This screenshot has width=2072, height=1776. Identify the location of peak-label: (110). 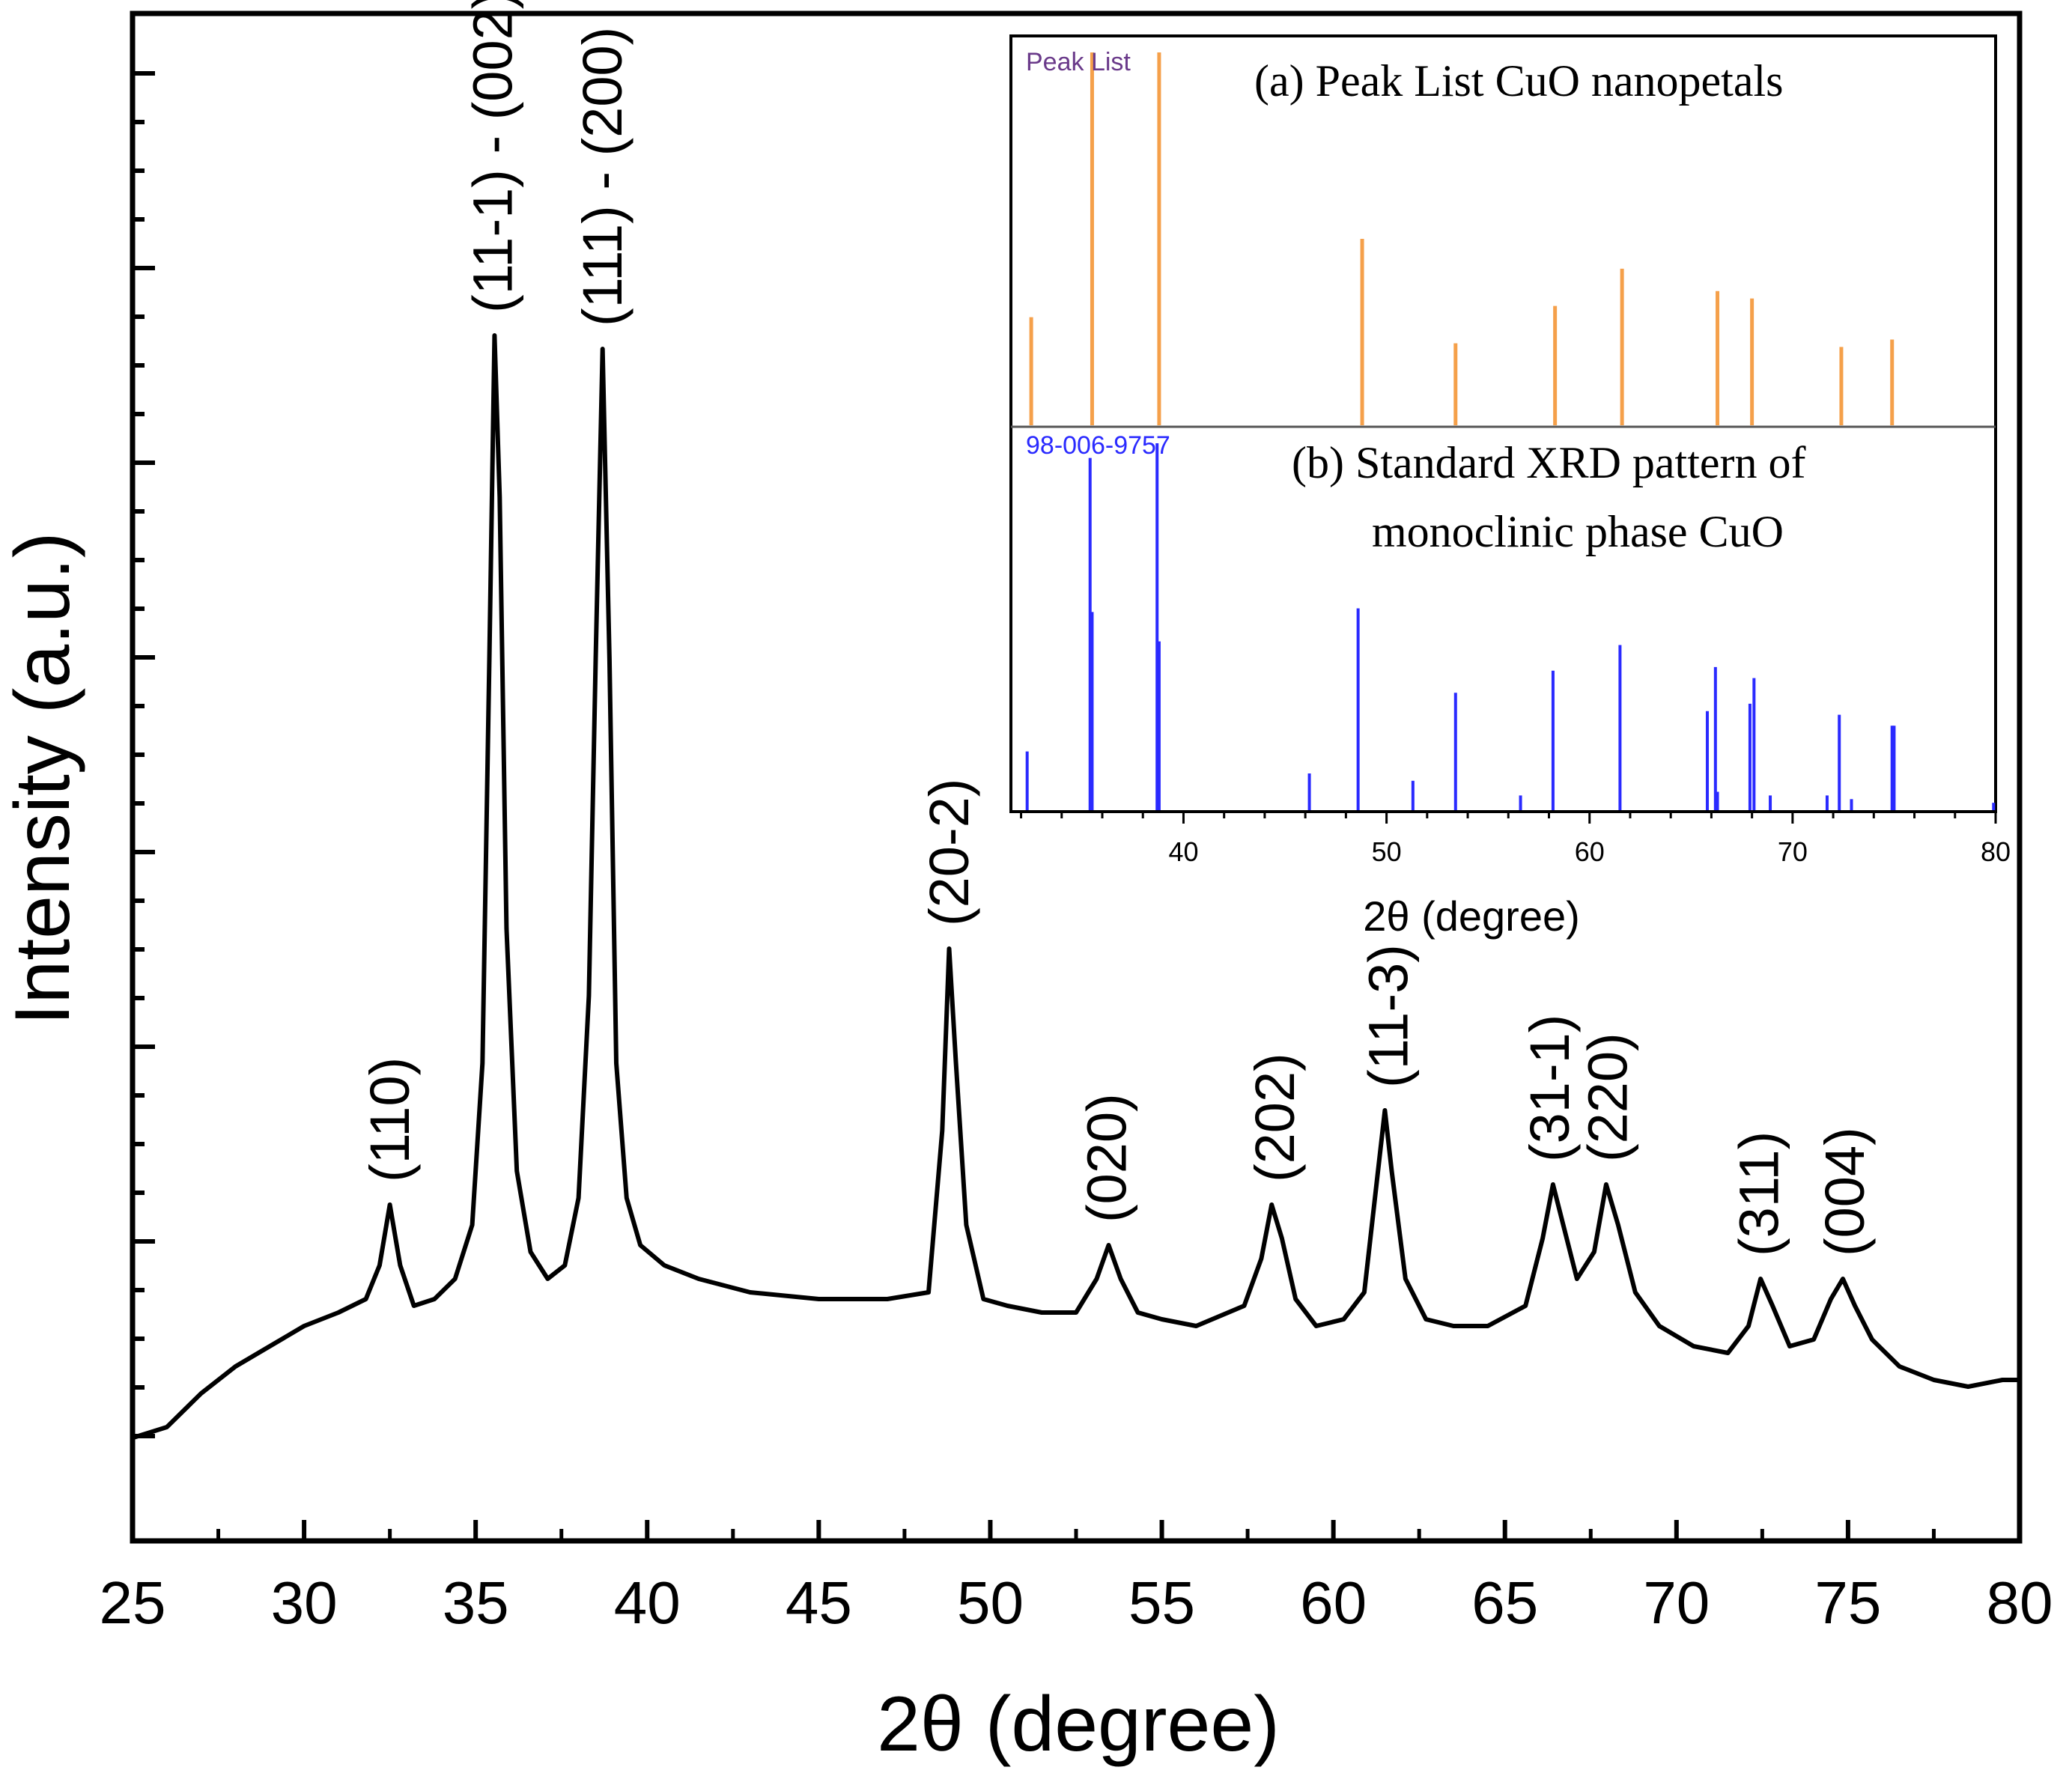
(390, 1119).